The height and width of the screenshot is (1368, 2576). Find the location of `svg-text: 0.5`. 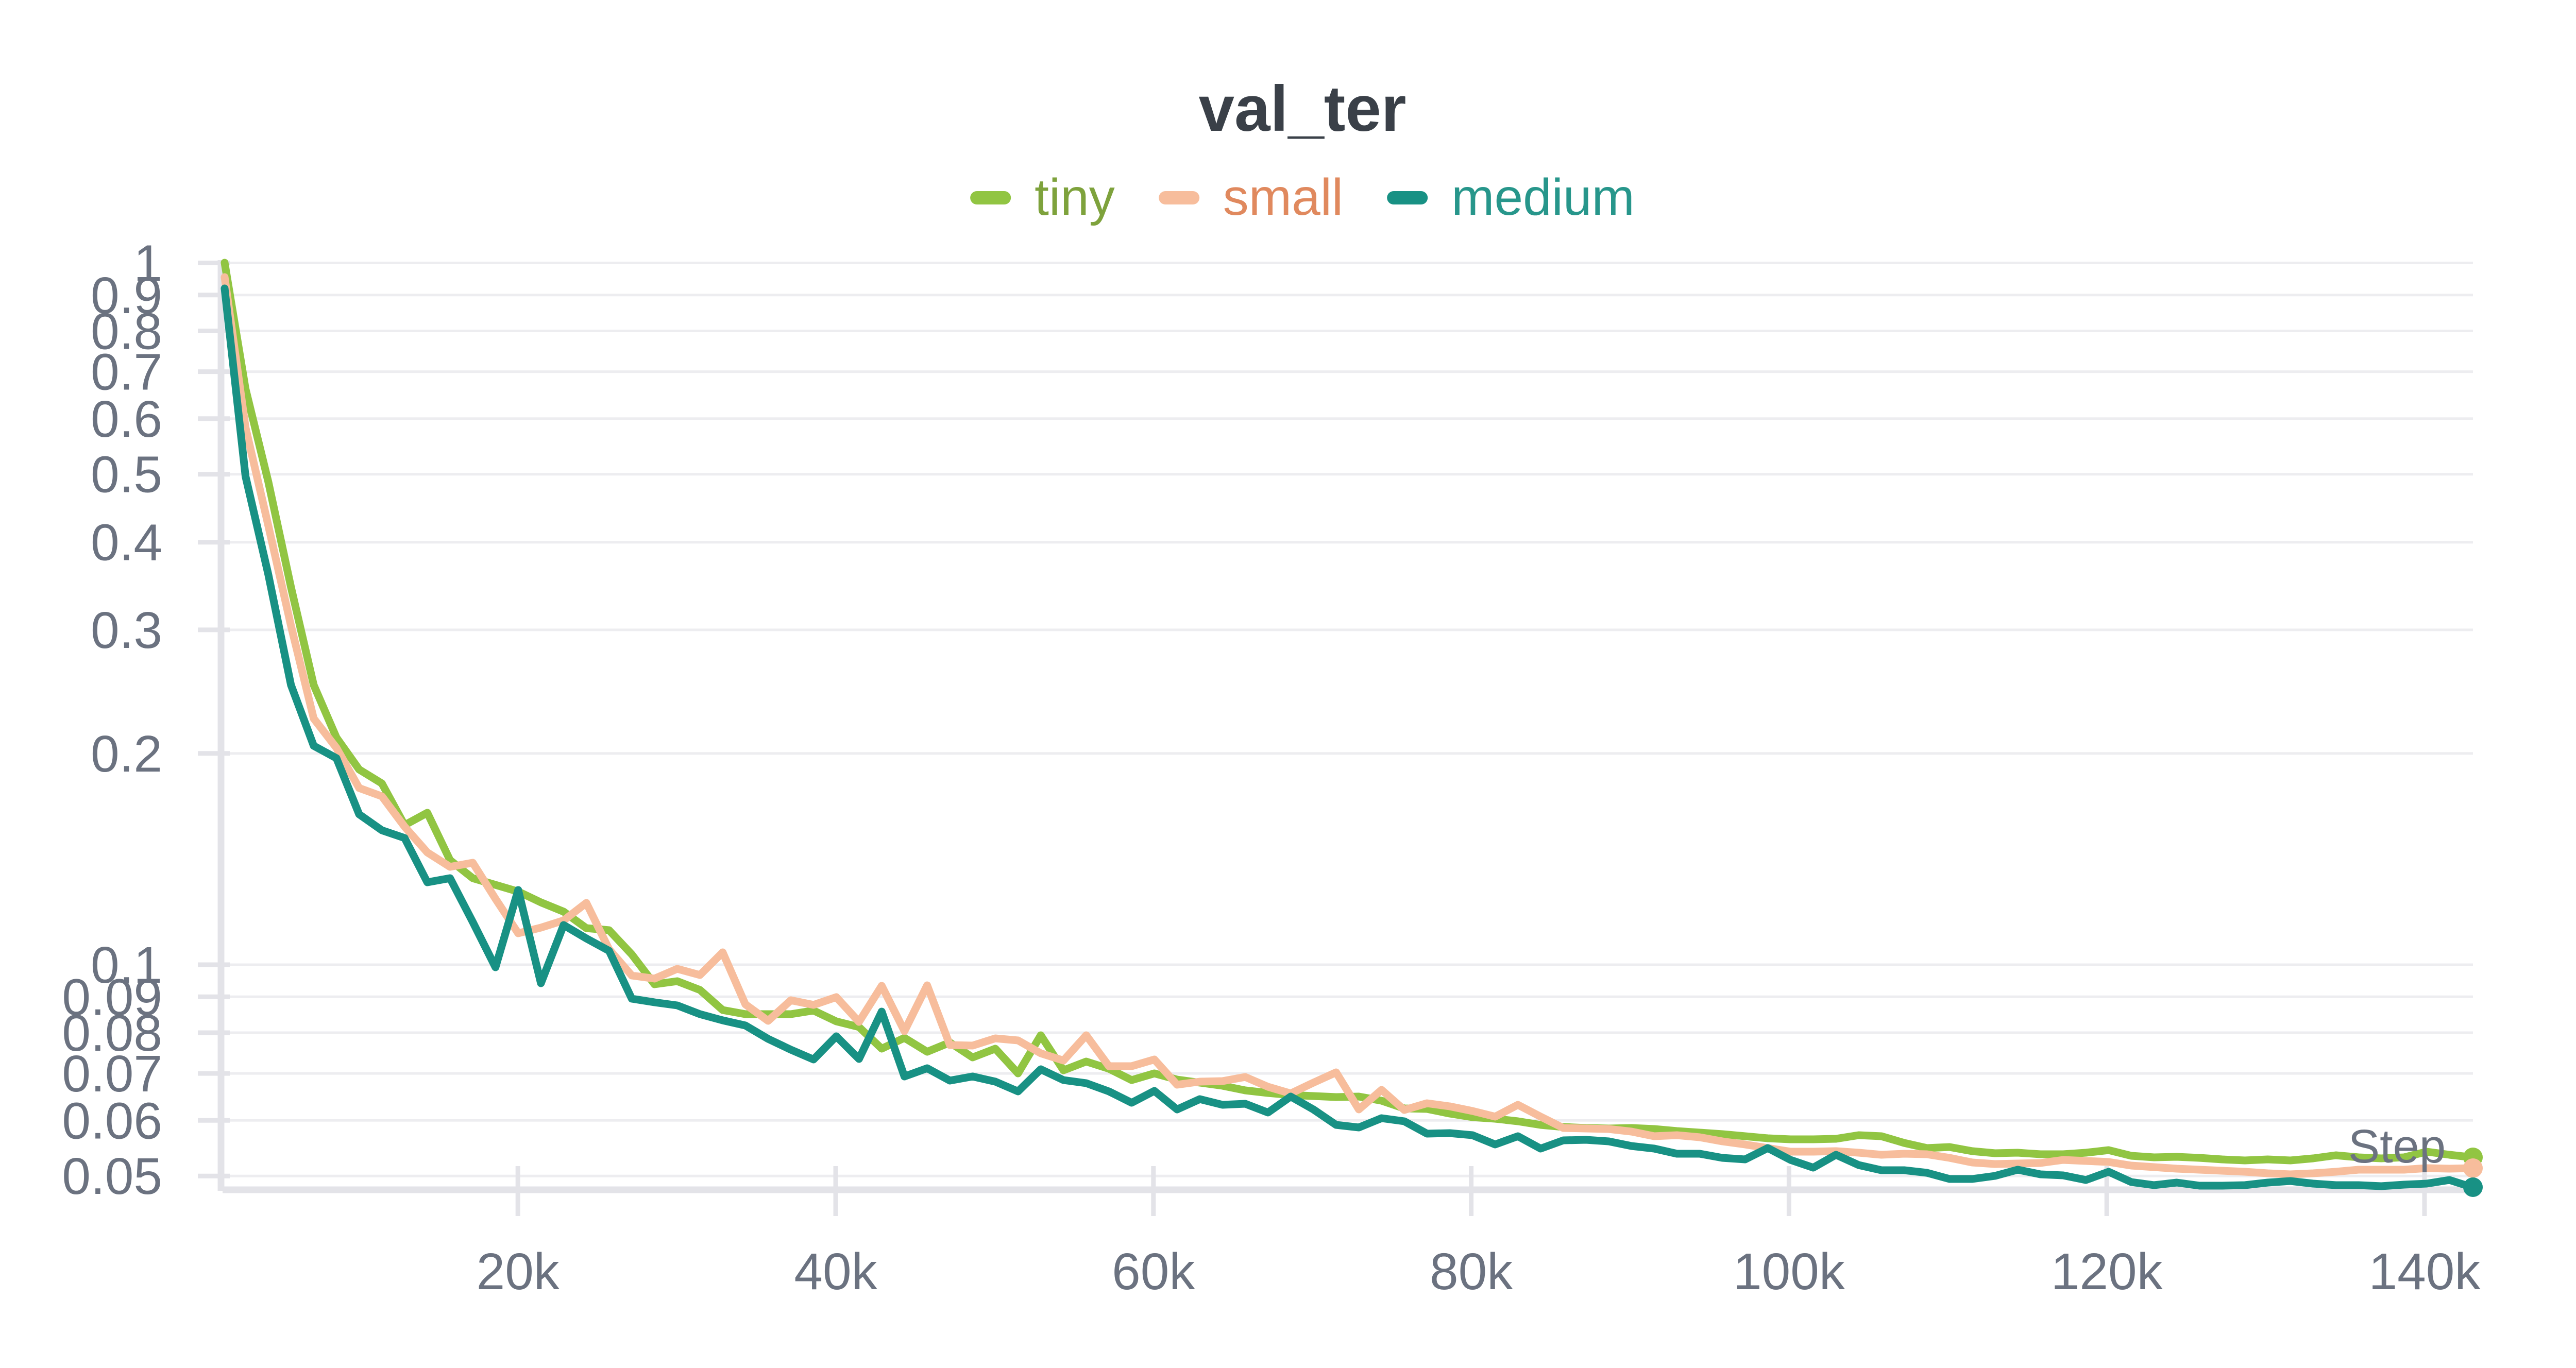

svg-text: 0.5 is located at coordinates (127, 475).